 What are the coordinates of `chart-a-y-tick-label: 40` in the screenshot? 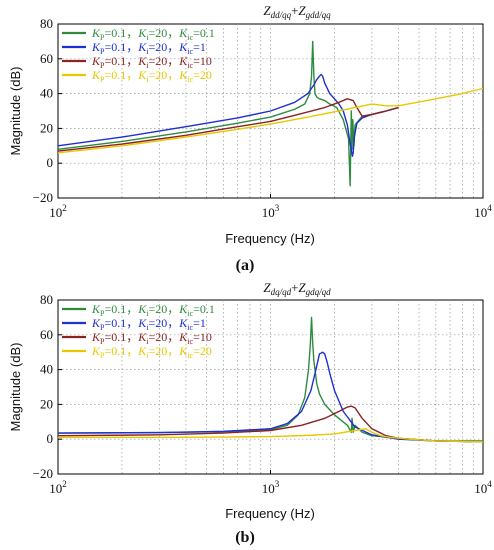 It's located at (46, 93).